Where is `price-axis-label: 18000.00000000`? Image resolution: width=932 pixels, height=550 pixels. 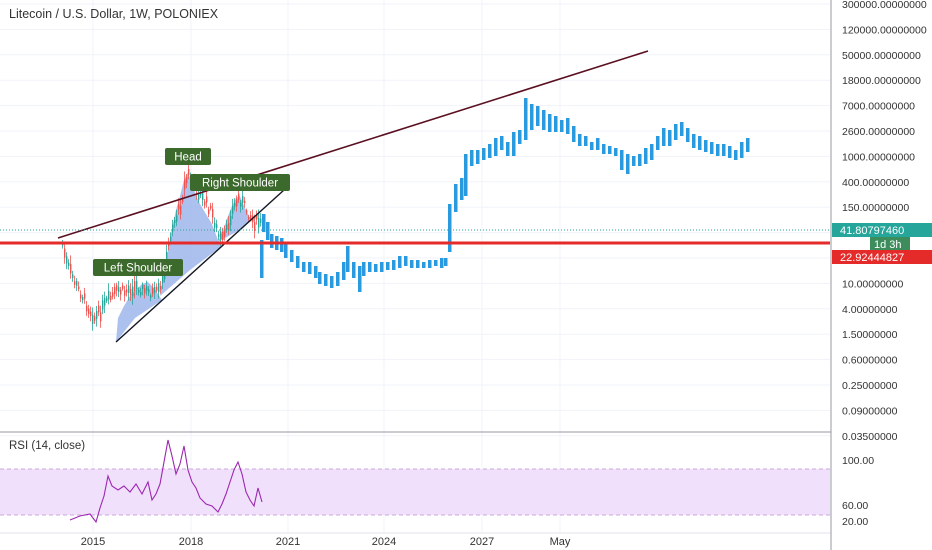
price-axis-label: 18000.00000000 is located at coordinates (881, 81).